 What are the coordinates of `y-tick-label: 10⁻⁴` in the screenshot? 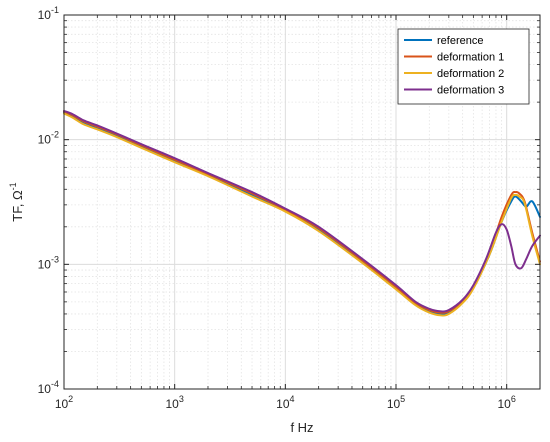 It's located at (48, 387).